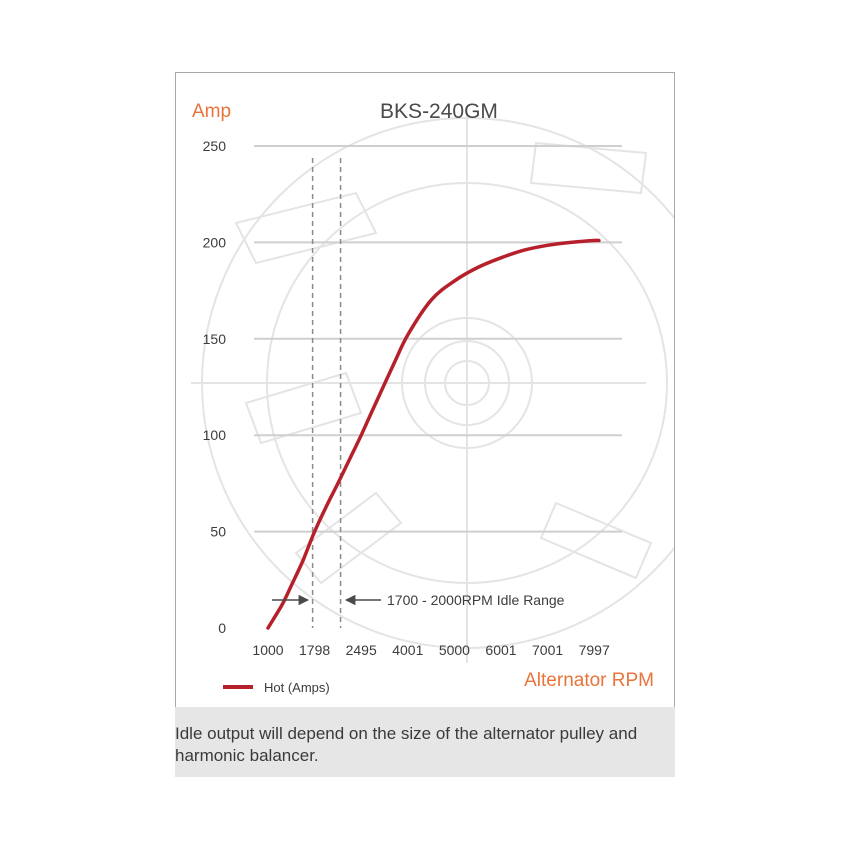 This screenshot has height=850, width=850. What do you see at coordinates (297, 687) in the screenshot?
I see `legend-label-hot: Hot (Amps)` at bounding box center [297, 687].